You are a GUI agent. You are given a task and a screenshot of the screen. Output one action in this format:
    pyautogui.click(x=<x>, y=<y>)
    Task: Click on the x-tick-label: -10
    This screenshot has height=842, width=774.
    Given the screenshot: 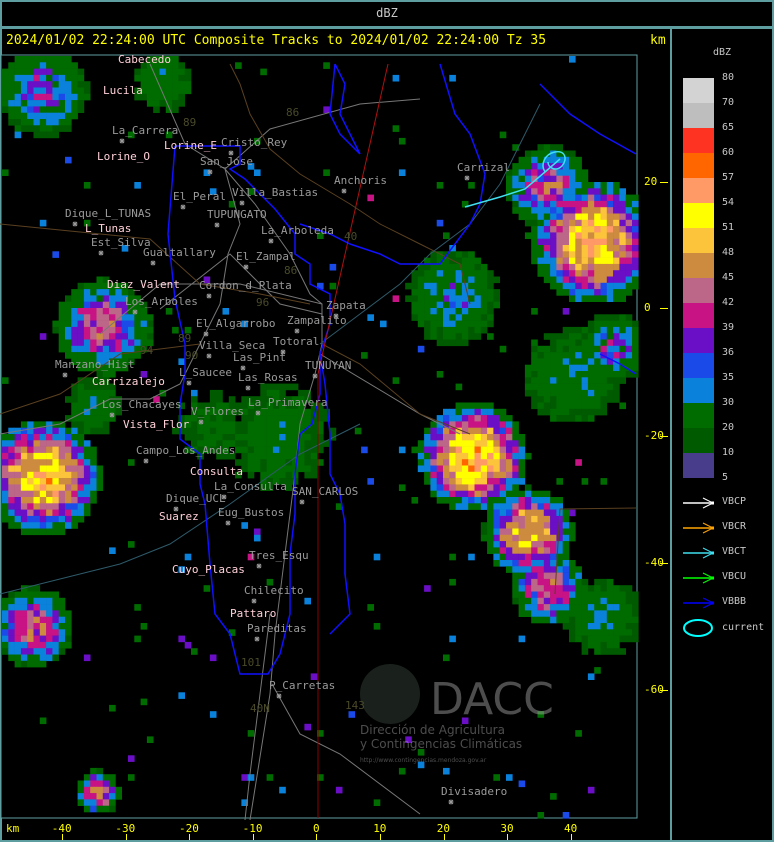 What is the action you would take?
    pyautogui.click(x=252, y=828)
    